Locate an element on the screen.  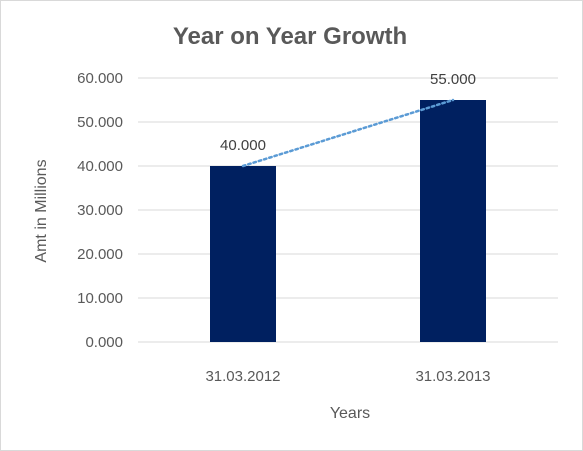
data-labels: 40.000 55.000 is located at coordinates (348, 112).